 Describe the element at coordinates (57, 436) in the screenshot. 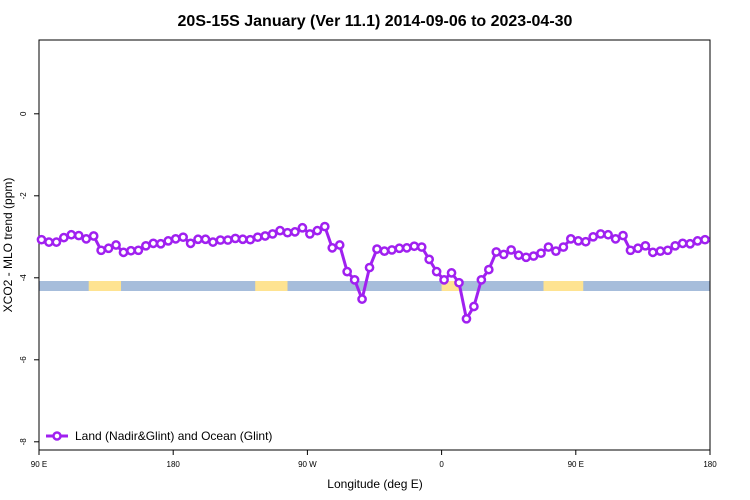

I see `legend-marker-swatch` at that location.